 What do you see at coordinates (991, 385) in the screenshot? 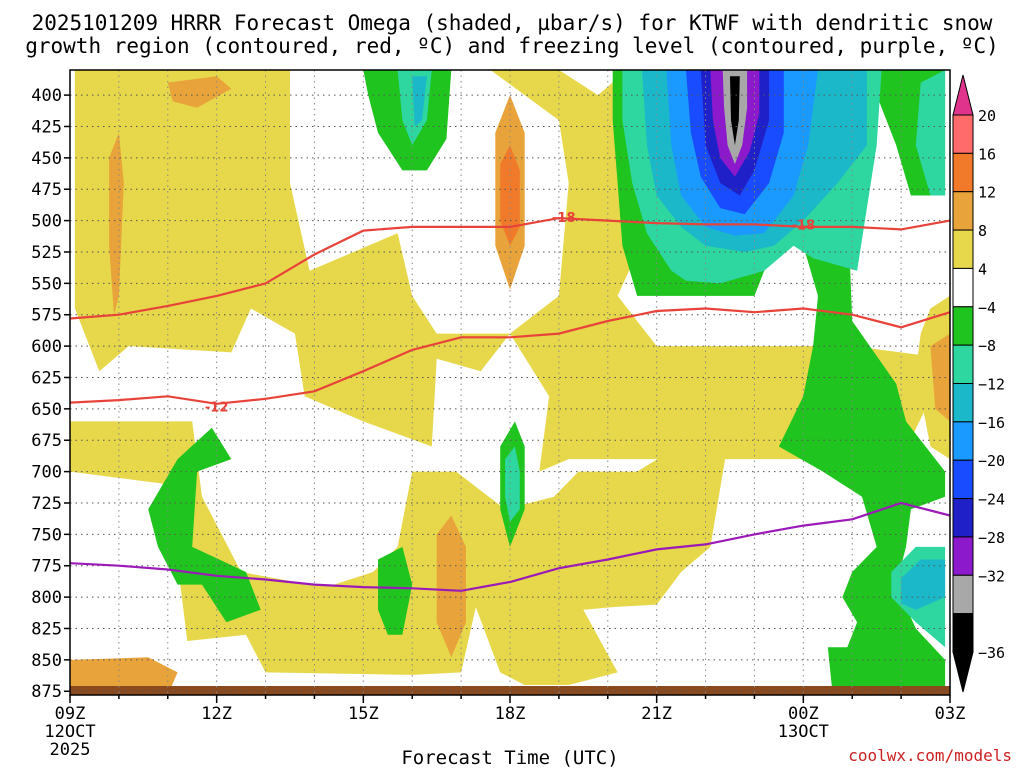
I see `colorbar-label-7: −12` at bounding box center [991, 385].